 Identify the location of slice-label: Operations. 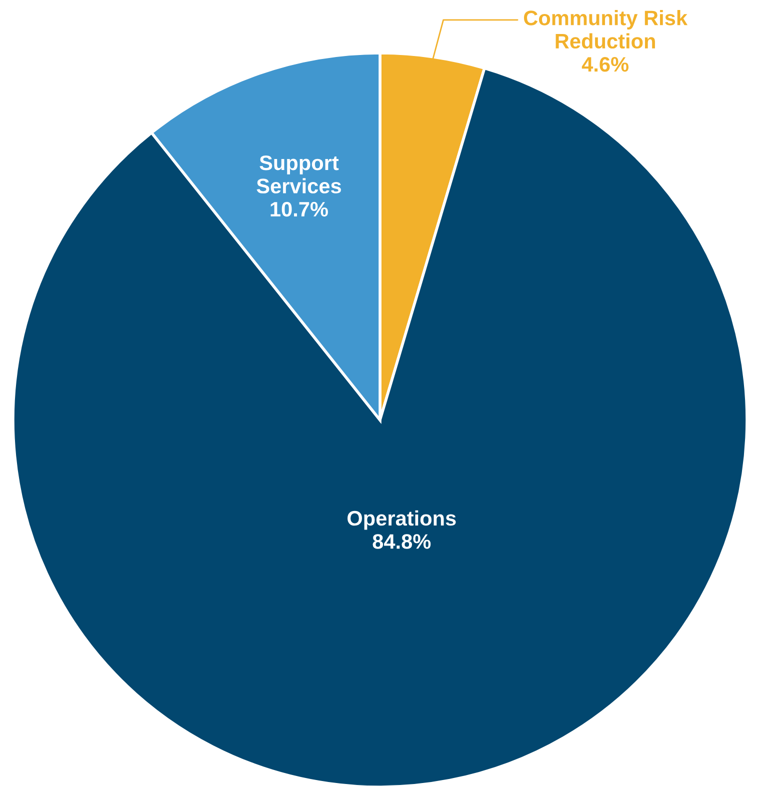
(402, 520).